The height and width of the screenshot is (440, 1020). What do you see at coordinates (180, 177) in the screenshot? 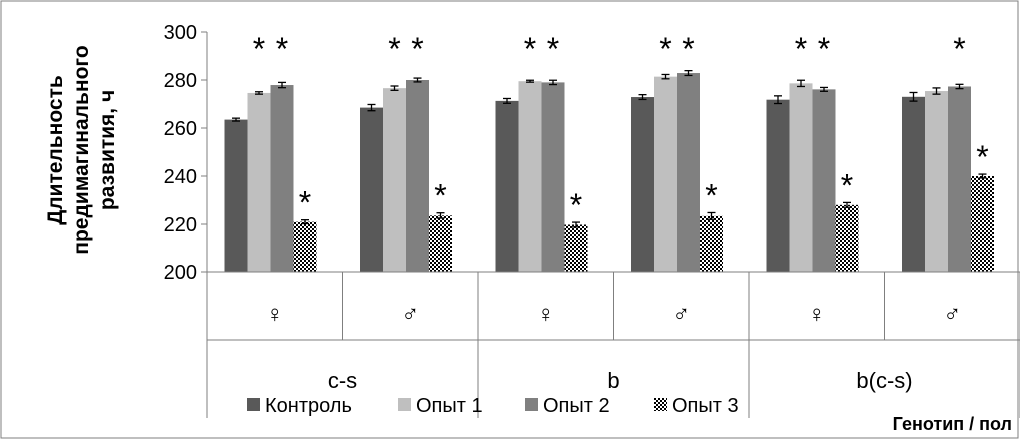
I see `y-tick-label: 240` at bounding box center [180, 177].